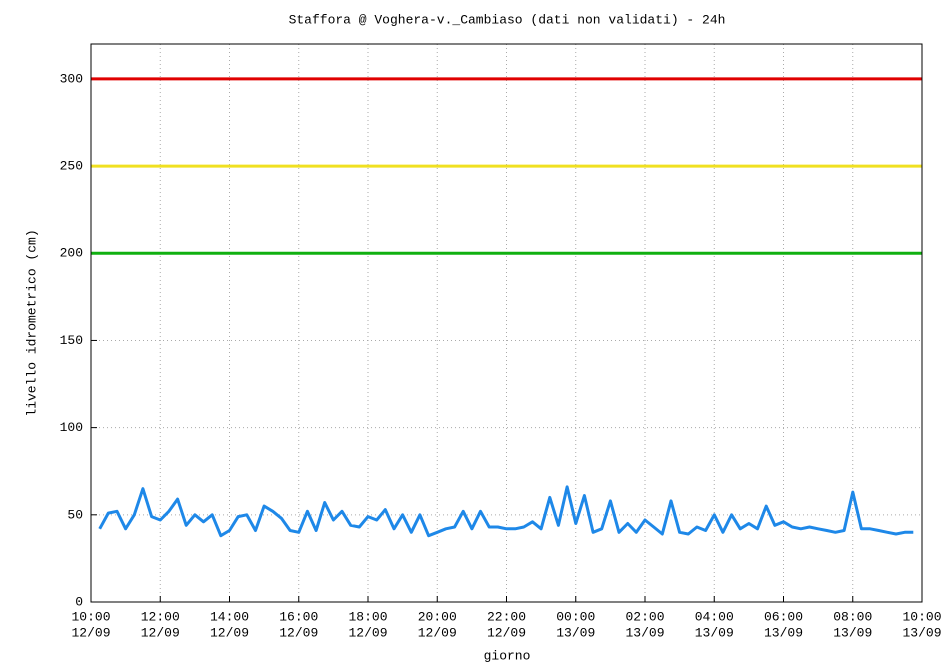 This screenshot has height=666, width=950. I want to click on x-tick-label: 16:00, so click(298, 616).